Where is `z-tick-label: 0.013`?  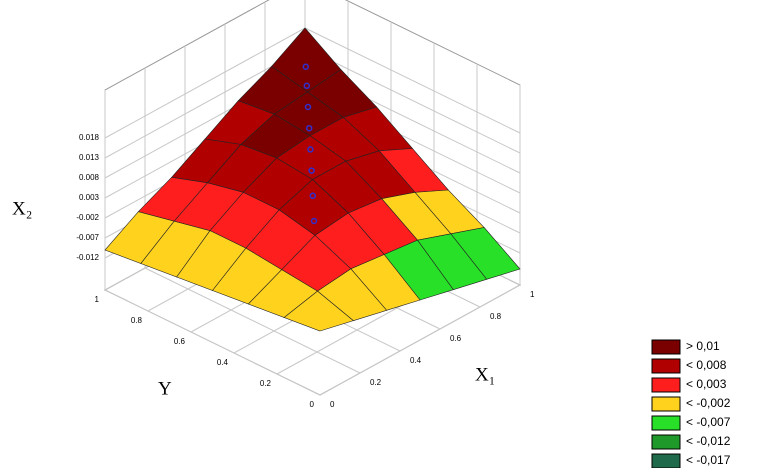 z-tick-label: 0.013 is located at coordinates (89, 157).